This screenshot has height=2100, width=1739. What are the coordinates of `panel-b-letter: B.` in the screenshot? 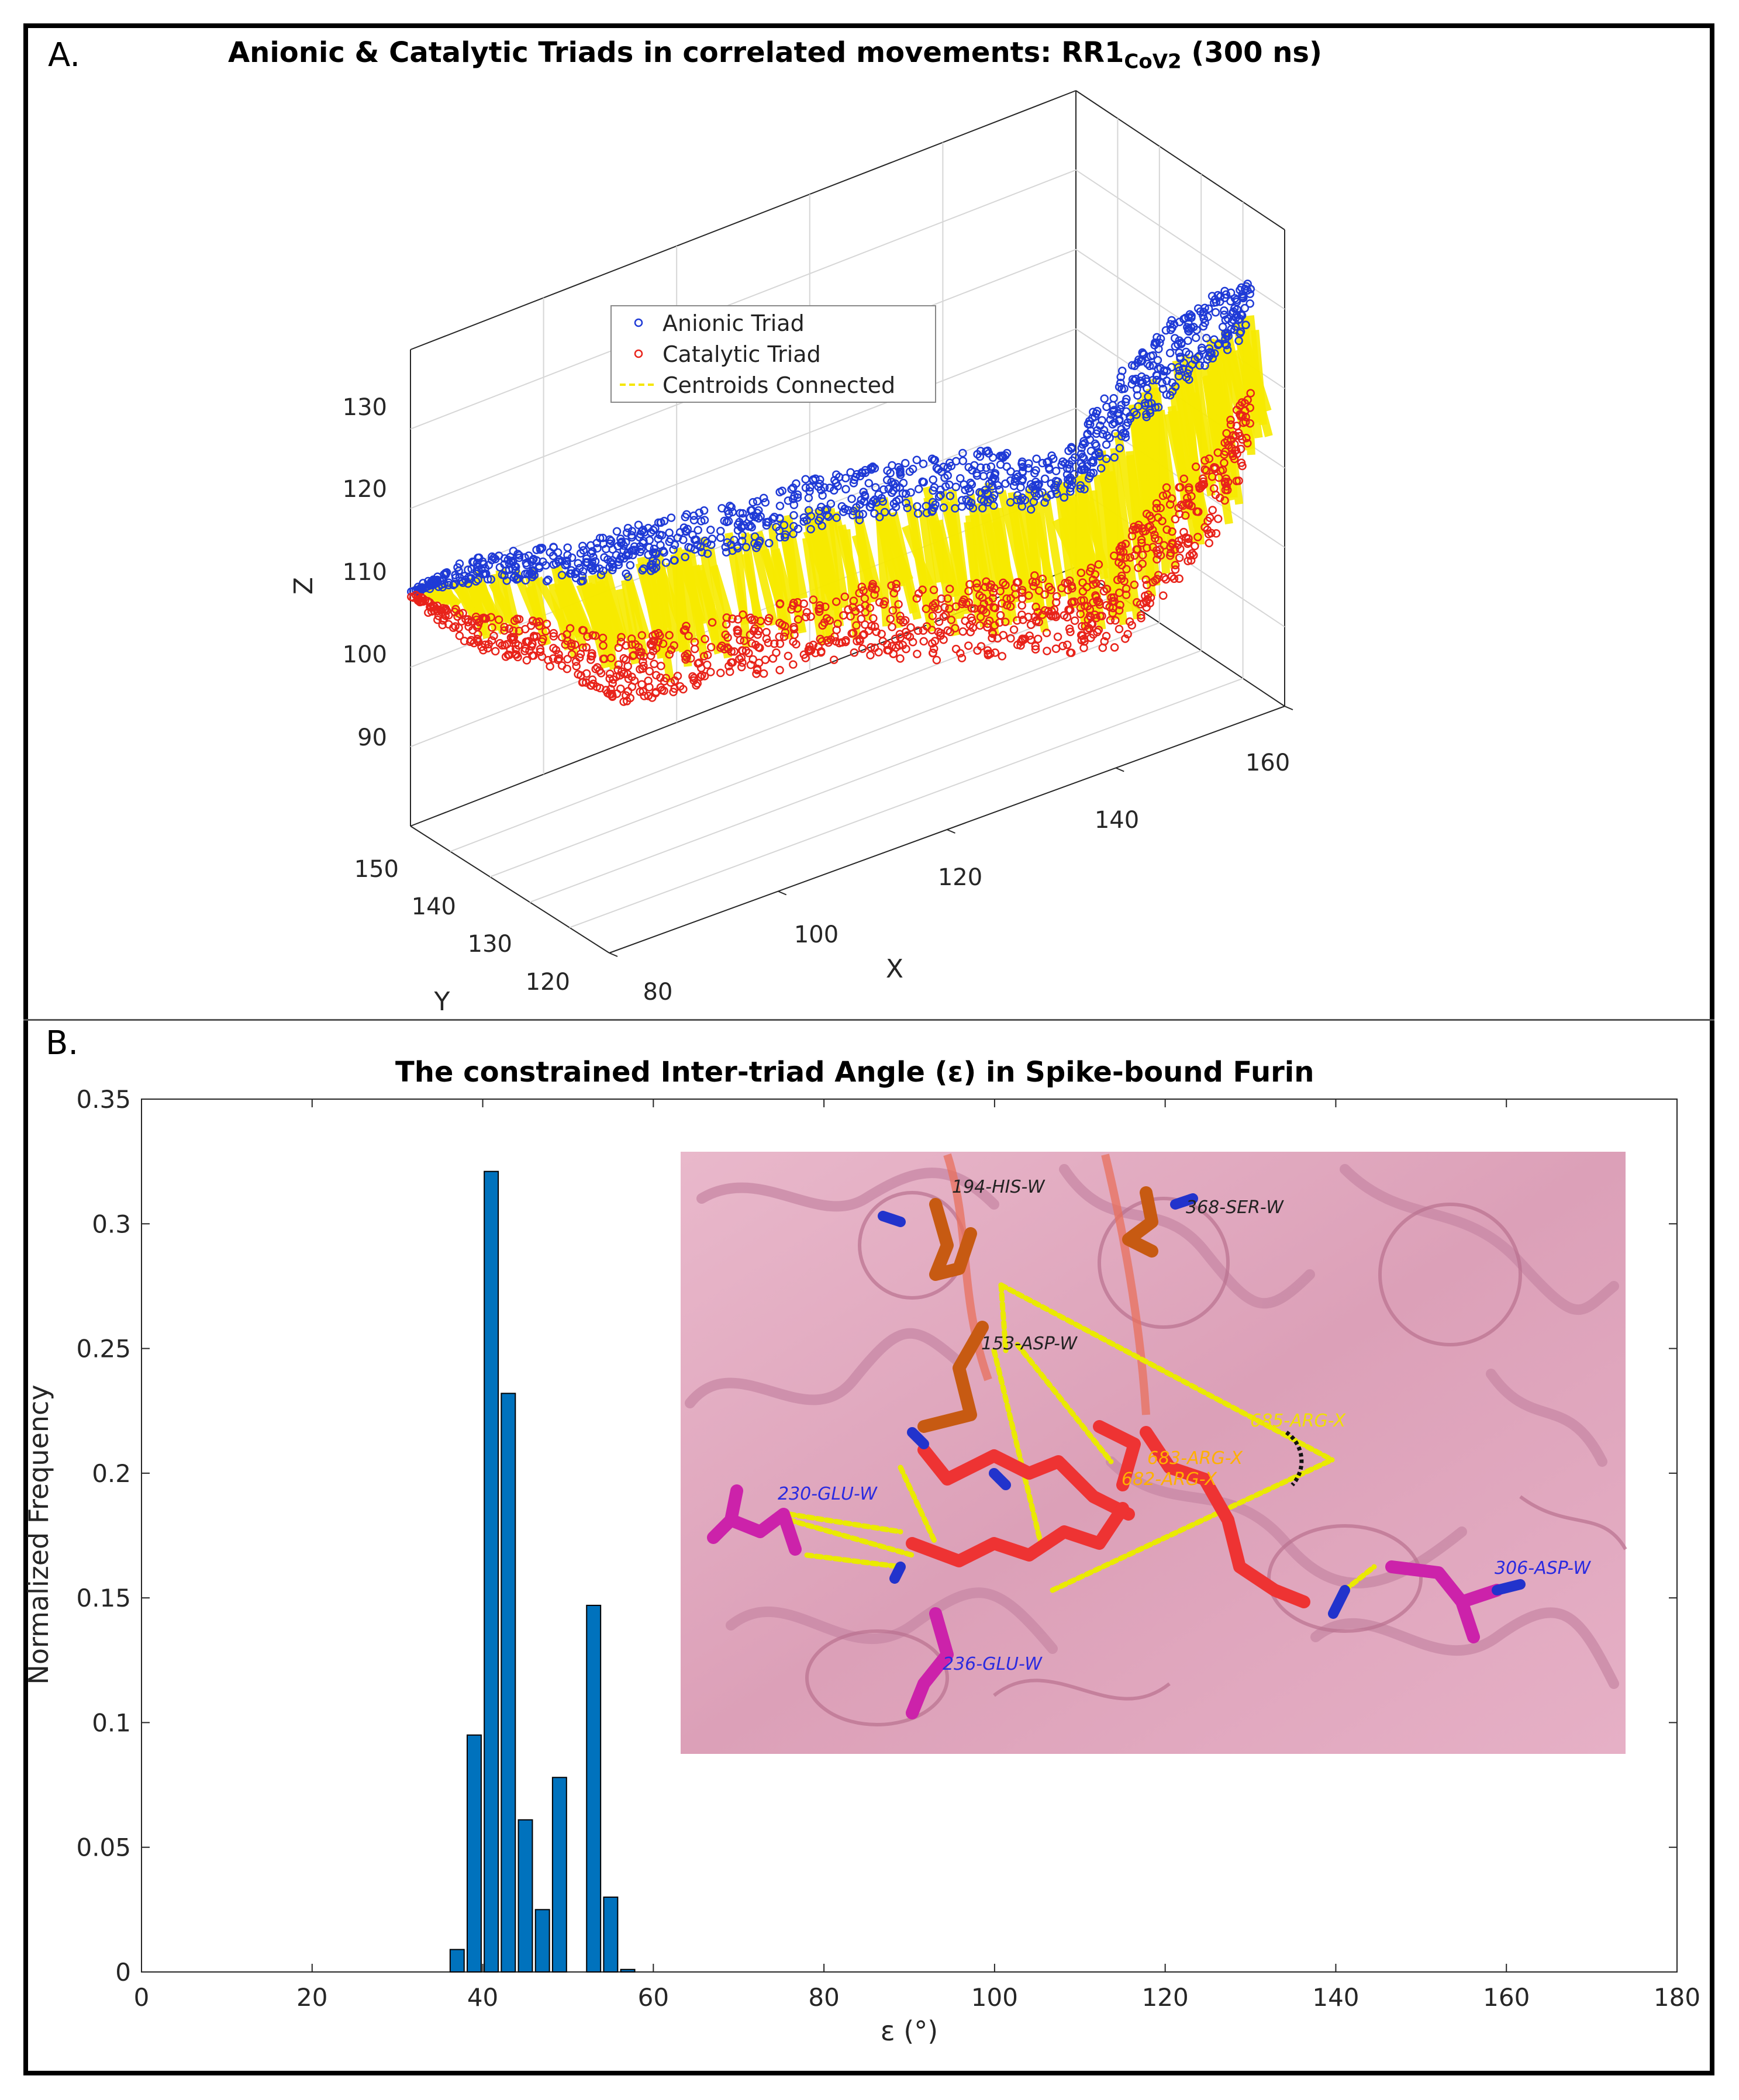 It's located at (62, 1043).